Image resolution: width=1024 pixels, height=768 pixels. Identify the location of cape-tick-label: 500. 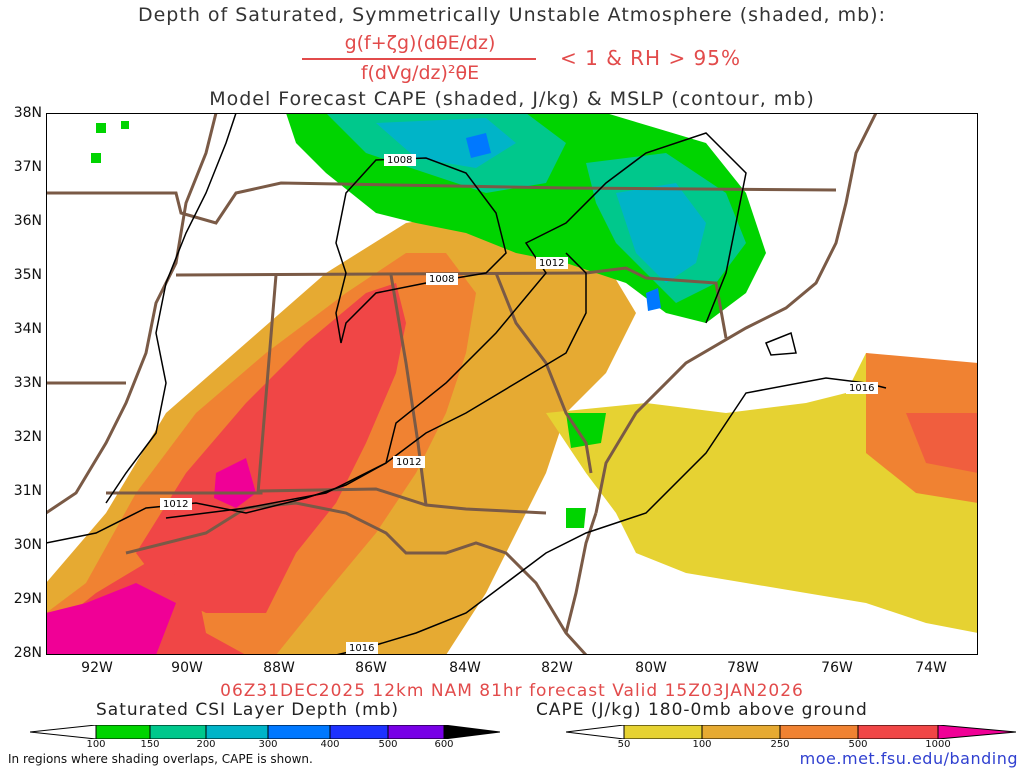
(858, 744).